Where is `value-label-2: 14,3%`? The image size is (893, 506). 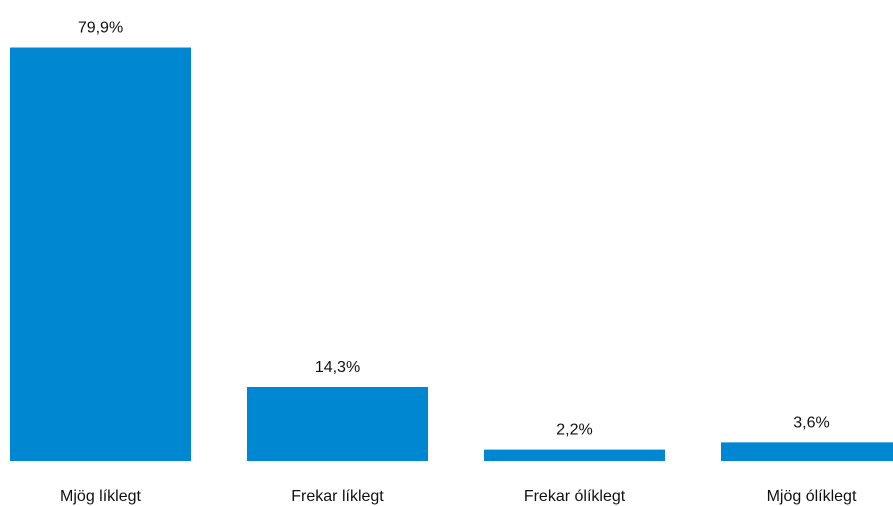
value-label-2: 14,3% is located at coordinates (337, 367).